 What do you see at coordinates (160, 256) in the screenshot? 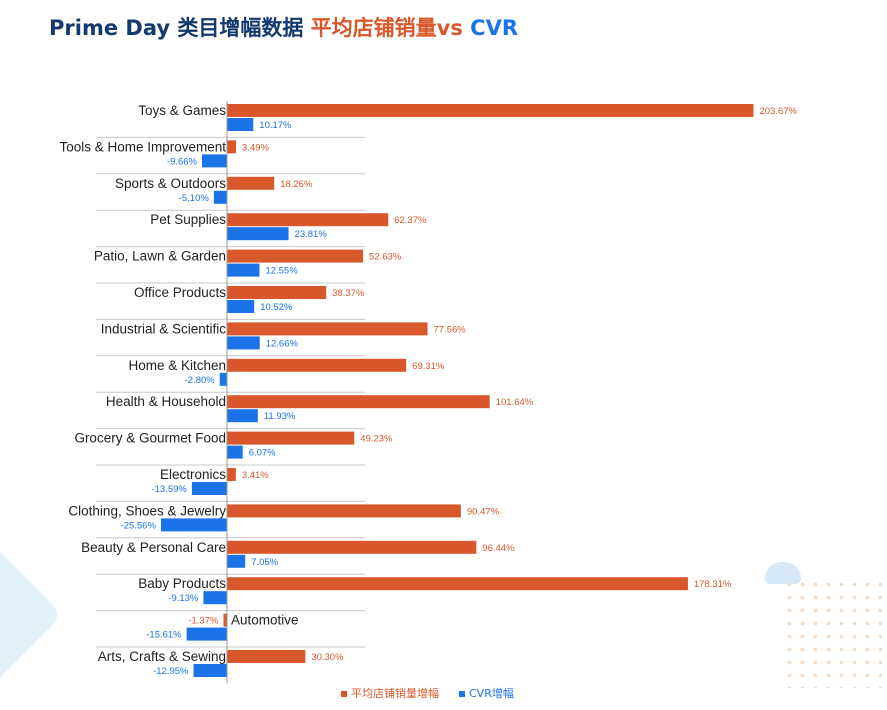
I see `category-label: Patio, Lawn & Garden` at bounding box center [160, 256].